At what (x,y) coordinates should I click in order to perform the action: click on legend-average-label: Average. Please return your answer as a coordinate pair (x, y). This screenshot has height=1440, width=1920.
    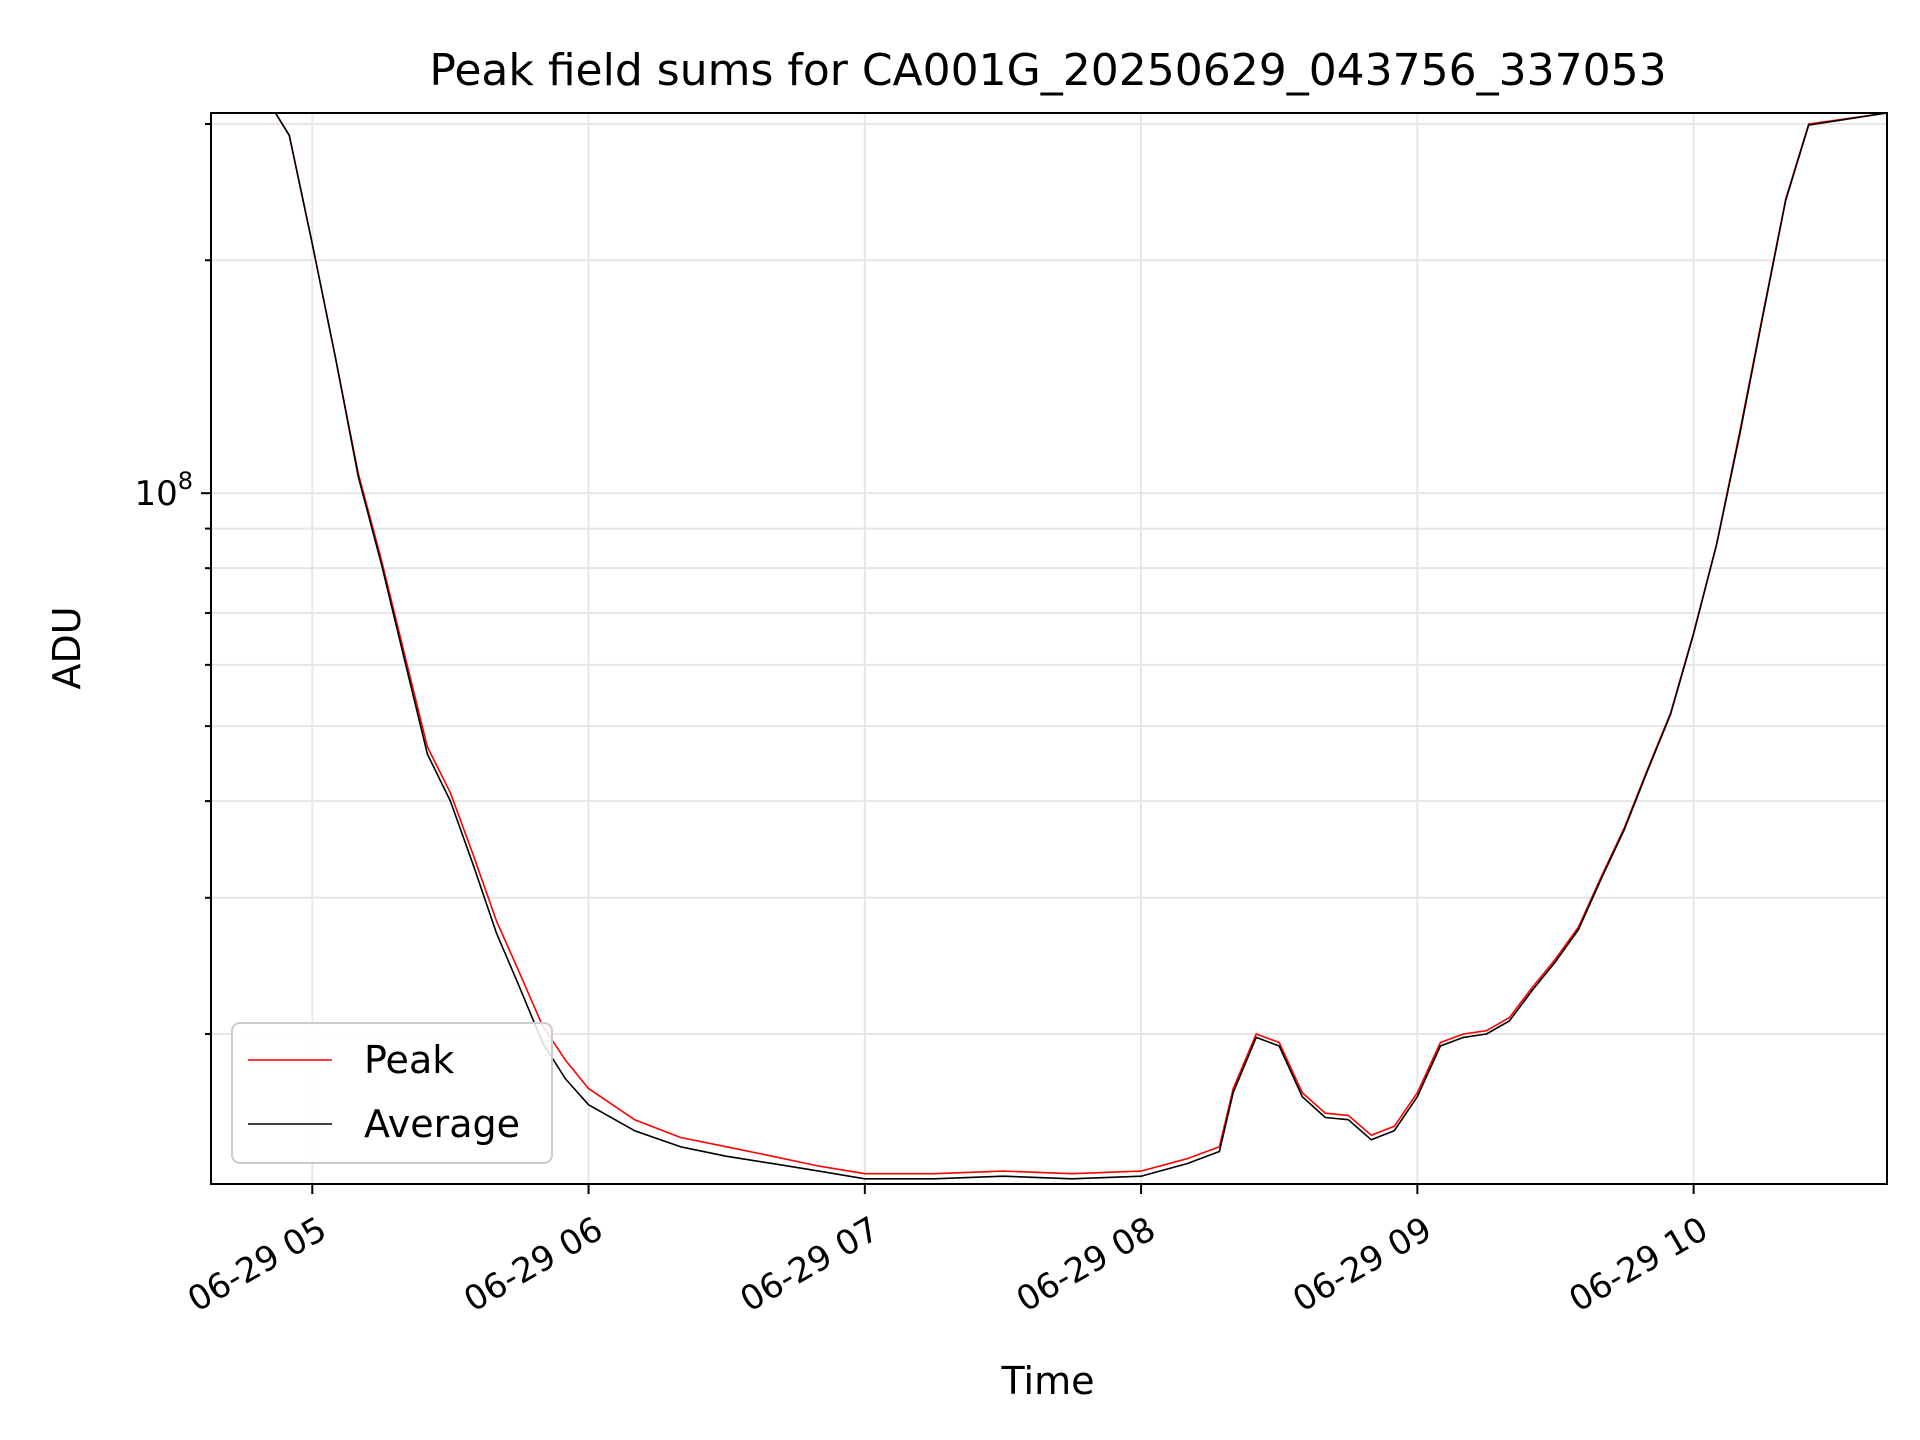
    Looking at the image, I should click on (442, 1124).